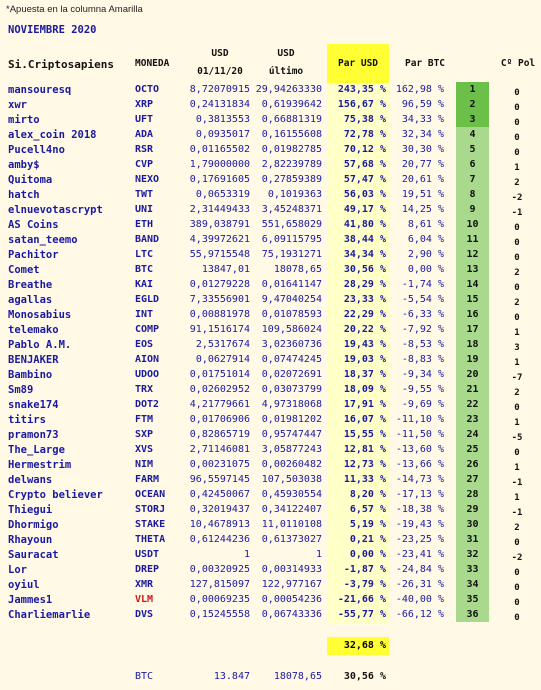 Image resolution: width=541 pixels, height=690 pixels. Describe the element at coordinates (147, 374) in the screenshot. I see `coin-symbol: UDOO` at that location.